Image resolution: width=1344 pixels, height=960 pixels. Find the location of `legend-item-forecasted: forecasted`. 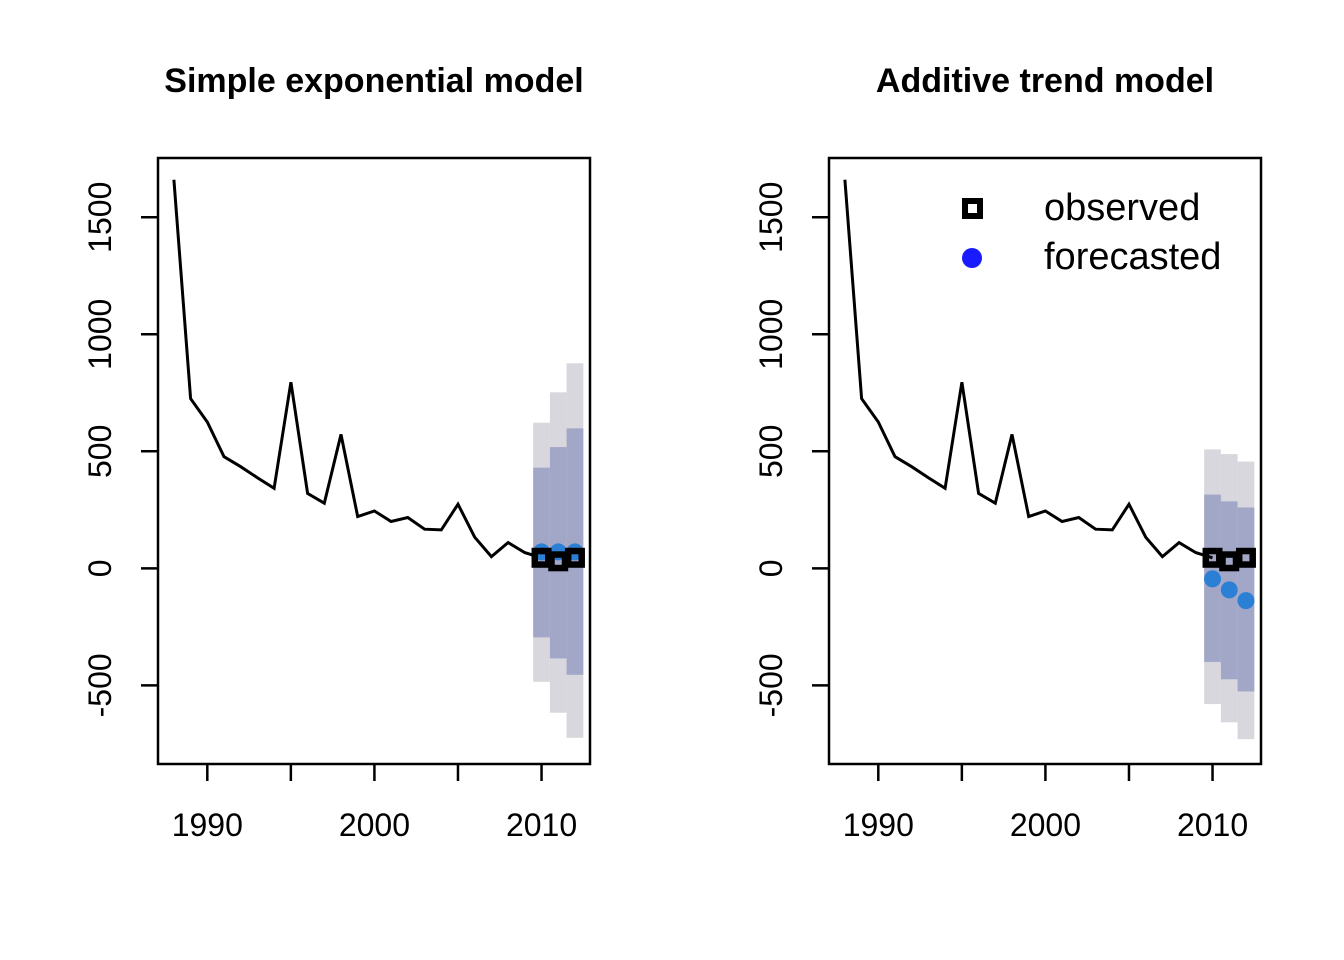

legend-item-forecasted: forecasted is located at coordinates (1083, 257).